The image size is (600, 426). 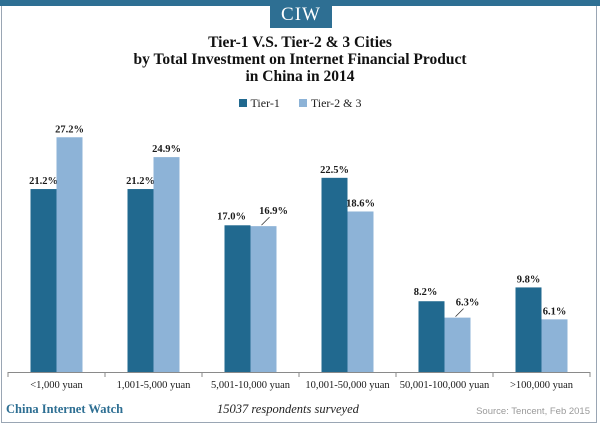 I want to click on data-label: 18.6%, so click(x=360, y=203).